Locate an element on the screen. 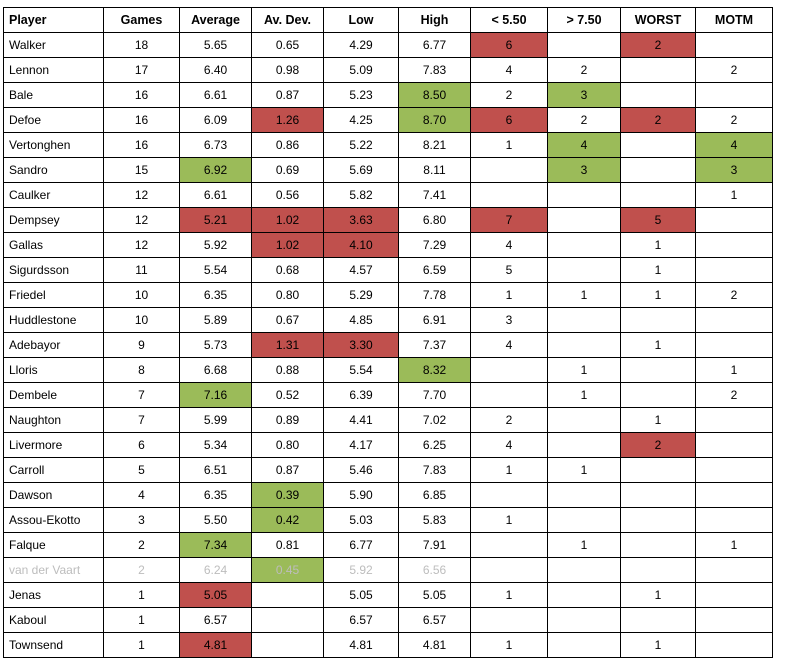 This screenshot has width=785, height=663. average-cell: 5.34 is located at coordinates (215, 445).